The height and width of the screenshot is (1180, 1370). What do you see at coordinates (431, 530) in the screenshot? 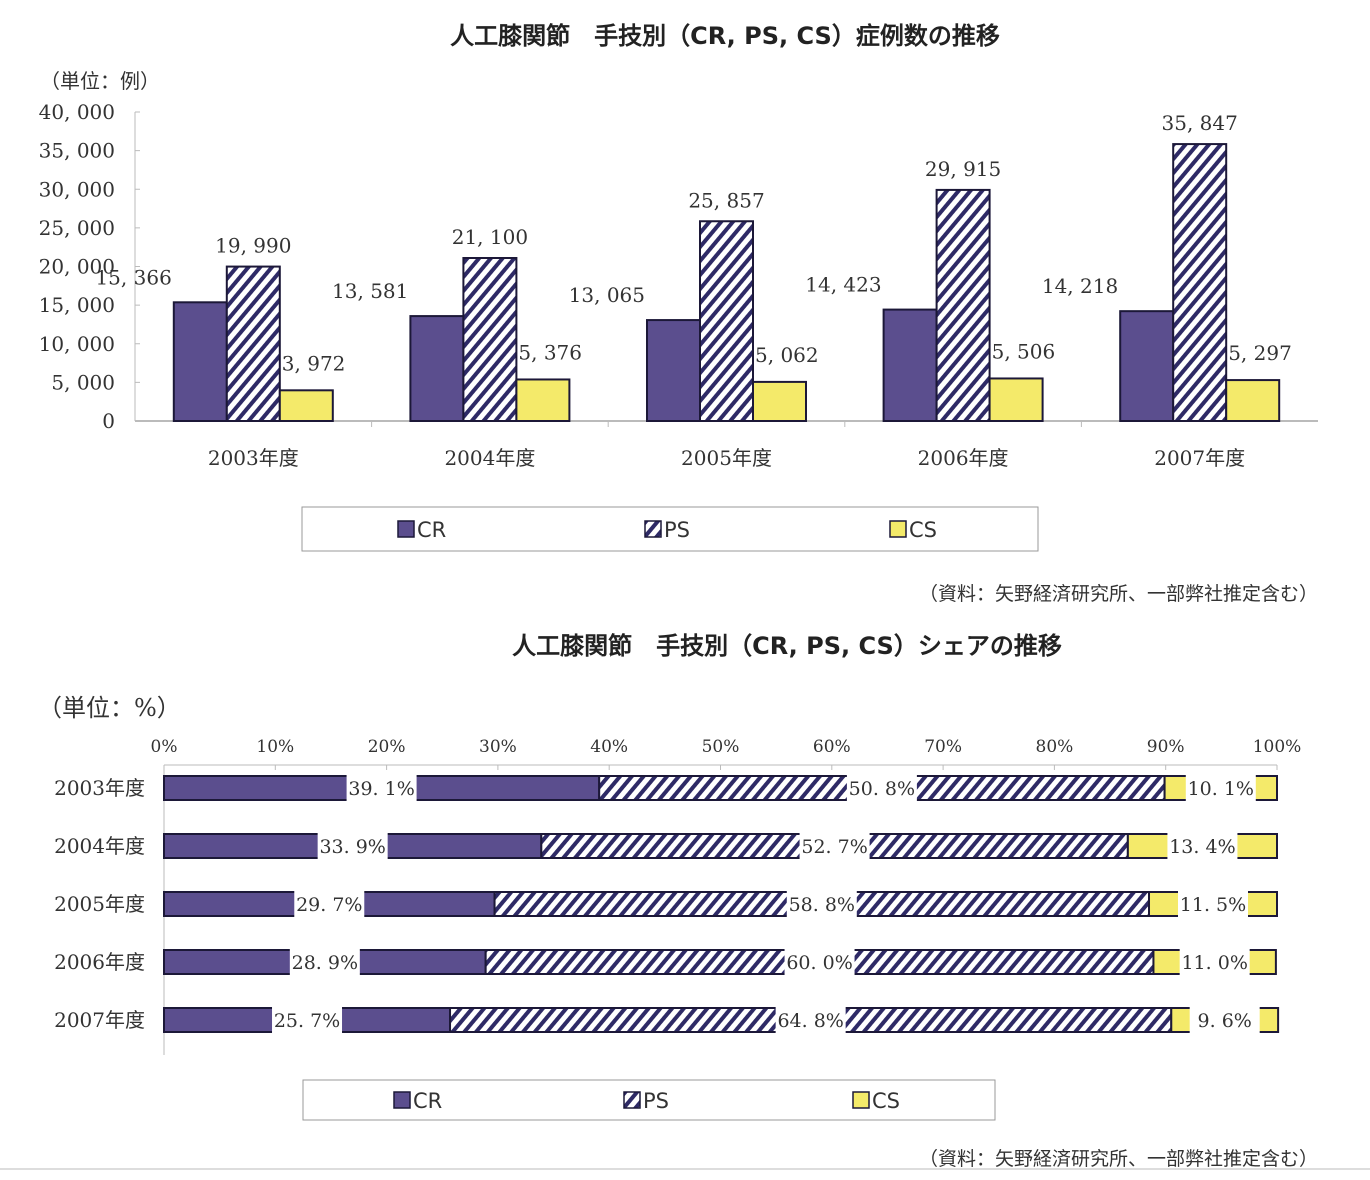
I see `legend-label-cr: CR` at bounding box center [431, 530].